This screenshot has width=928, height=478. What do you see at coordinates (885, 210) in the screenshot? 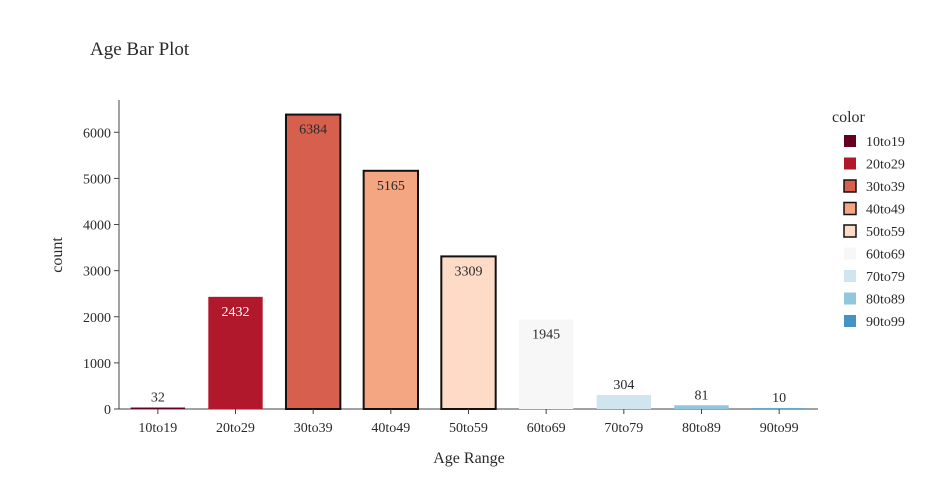
I see `legend-label-40to49: 40to49` at bounding box center [885, 210].